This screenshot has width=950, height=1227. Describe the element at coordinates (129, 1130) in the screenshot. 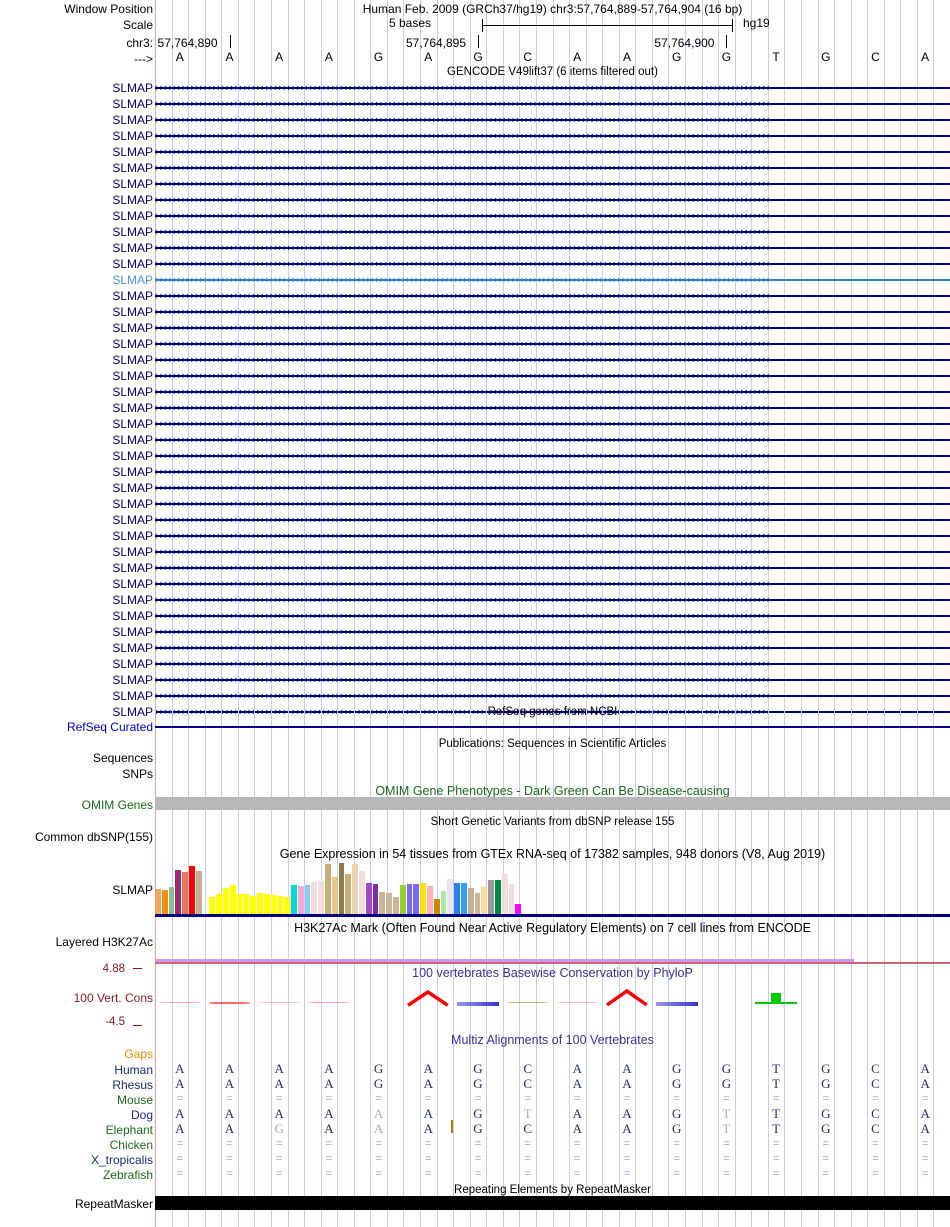

I see `species-label-elephant: Elephant` at that location.